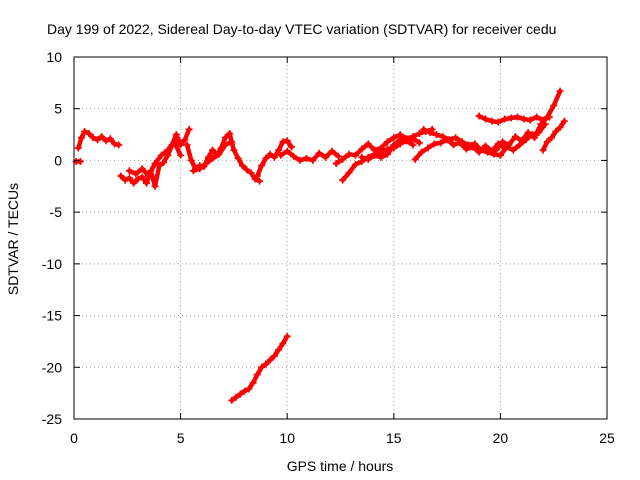  Describe the element at coordinates (58, 160) in the screenshot. I see `y-tick-label: 0` at that location.